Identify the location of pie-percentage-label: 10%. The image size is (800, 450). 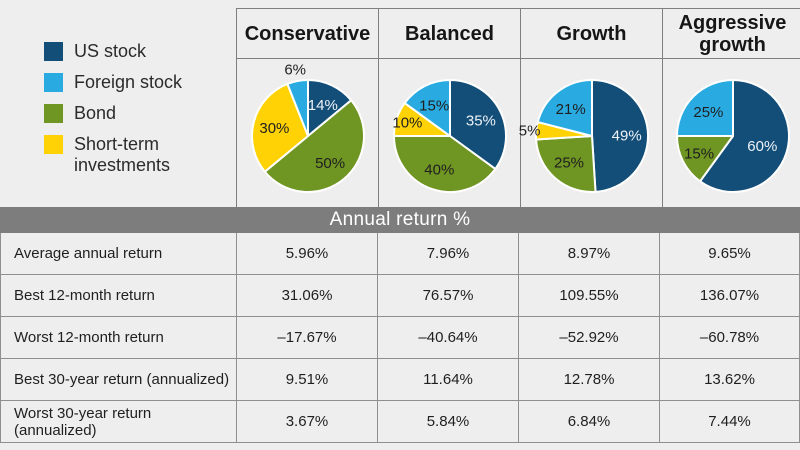
(407, 123).